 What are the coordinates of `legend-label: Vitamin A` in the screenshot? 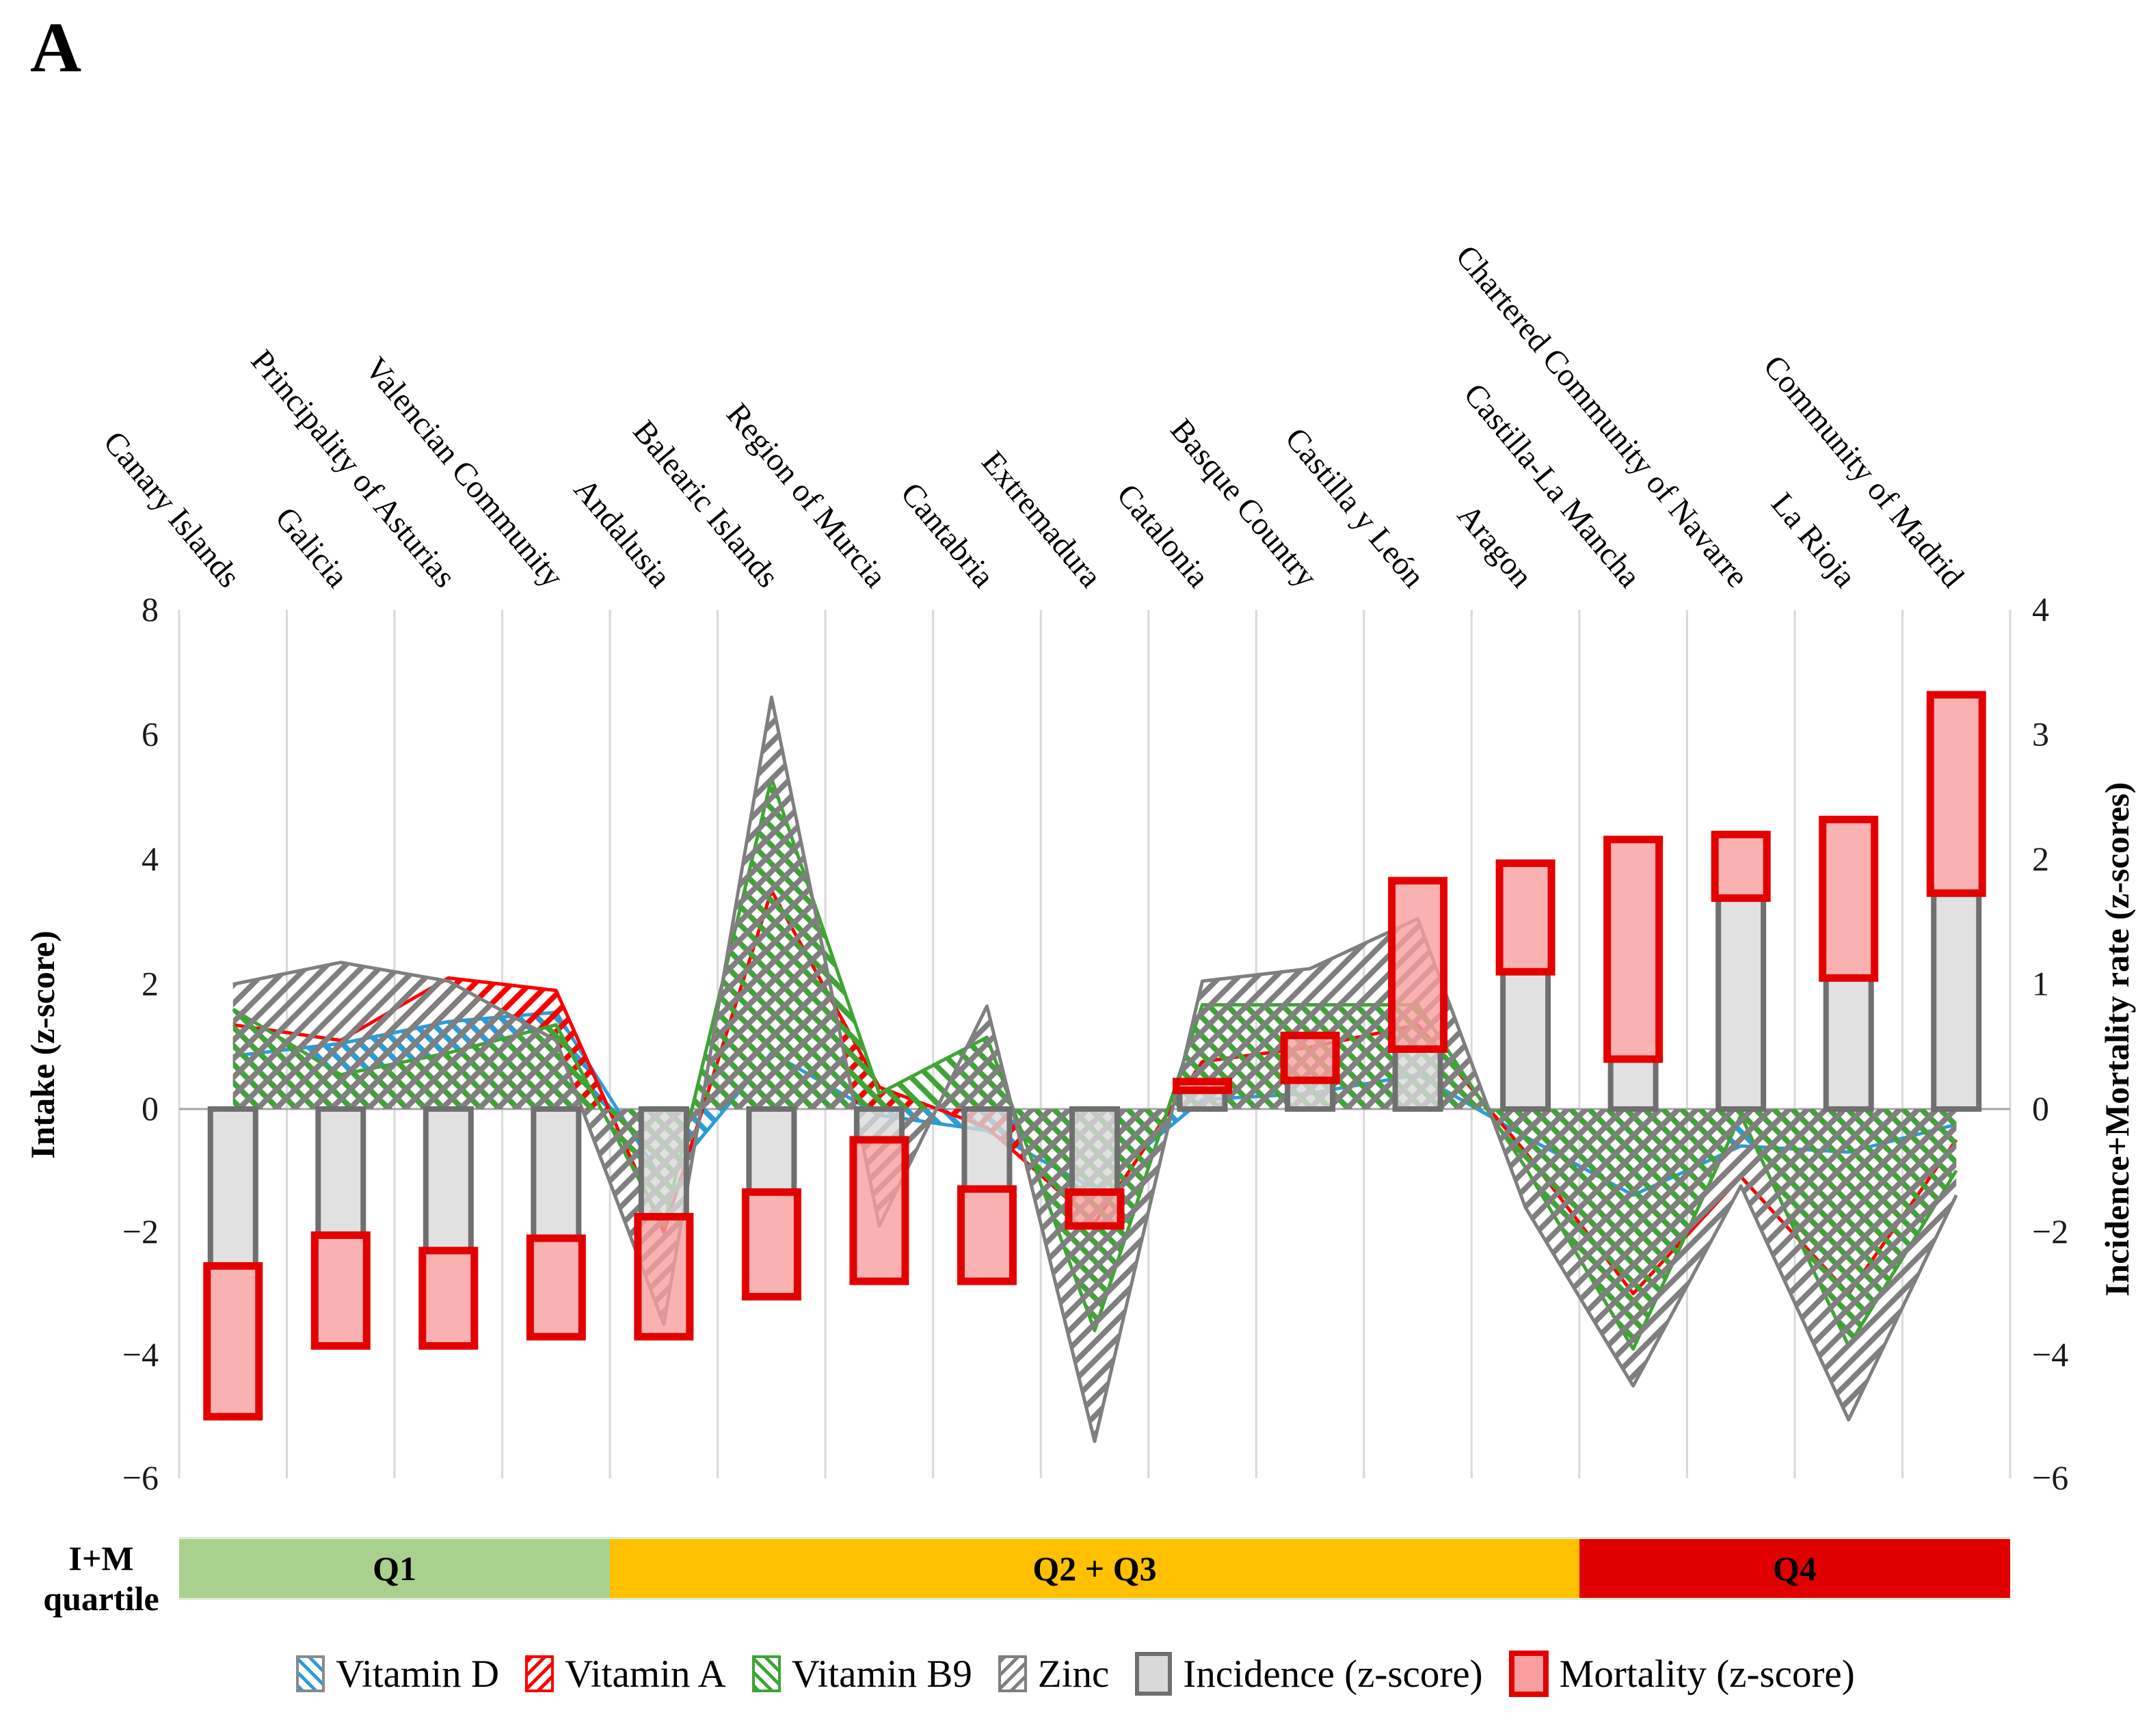 It's located at (645, 1674).